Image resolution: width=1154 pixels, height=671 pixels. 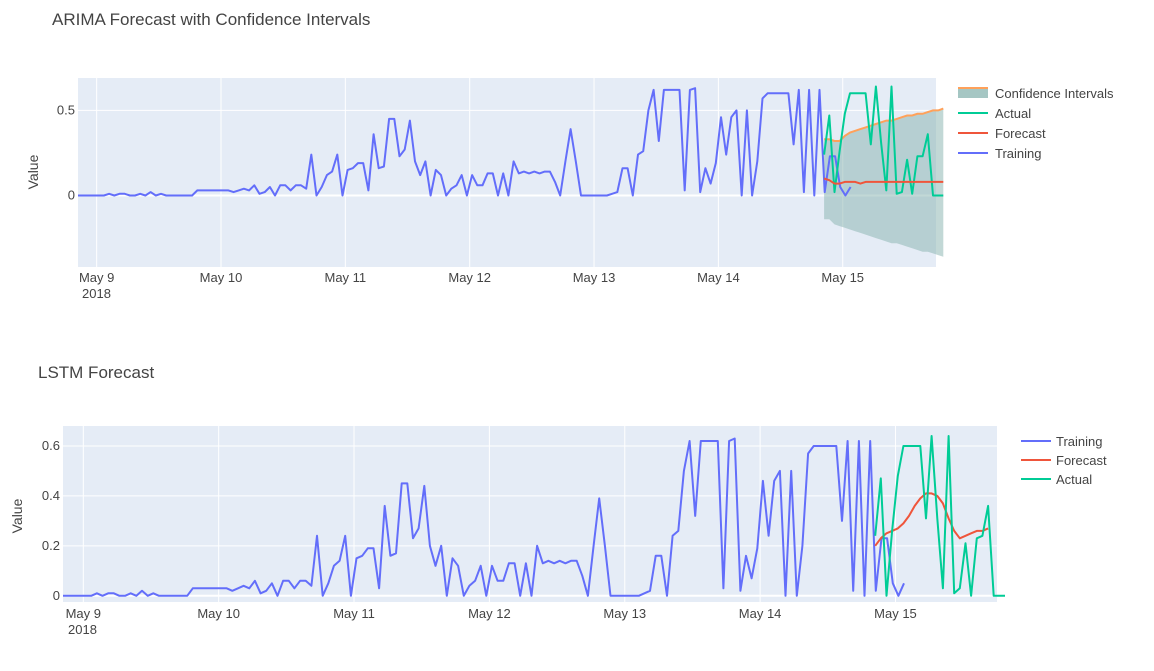 I want to click on arima-x-year-label: 2018, so click(x=96, y=293).